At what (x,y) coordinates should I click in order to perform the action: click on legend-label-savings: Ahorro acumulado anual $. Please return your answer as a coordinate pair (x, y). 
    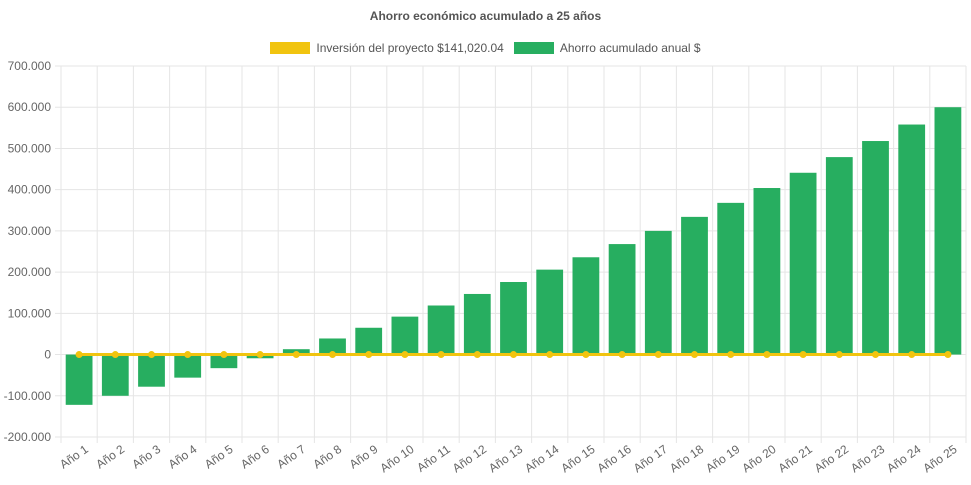
    Looking at the image, I should click on (630, 48).